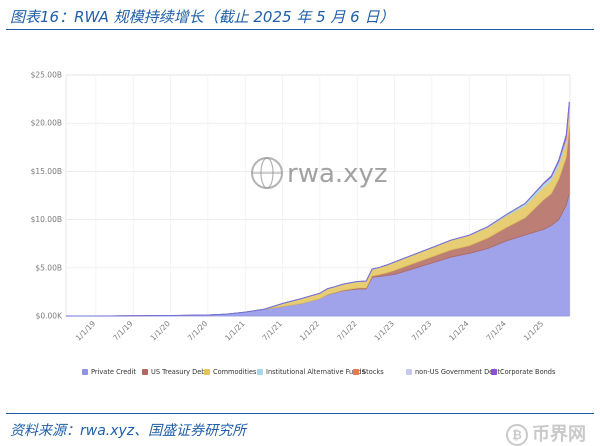  Describe the element at coordinates (517, 435) in the screenshot. I see `bitcoin-icon: ₿` at that location.